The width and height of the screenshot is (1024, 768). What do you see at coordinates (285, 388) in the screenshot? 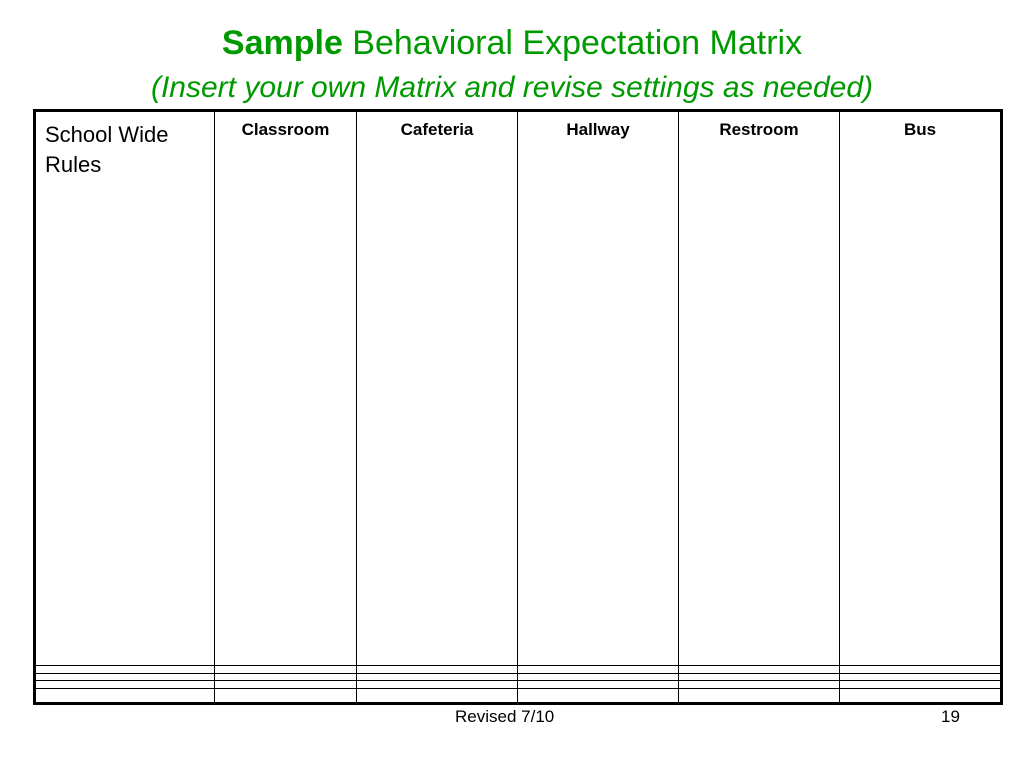
I see `header-cell-classroom: Classroom` at bounding box center [285, 388].